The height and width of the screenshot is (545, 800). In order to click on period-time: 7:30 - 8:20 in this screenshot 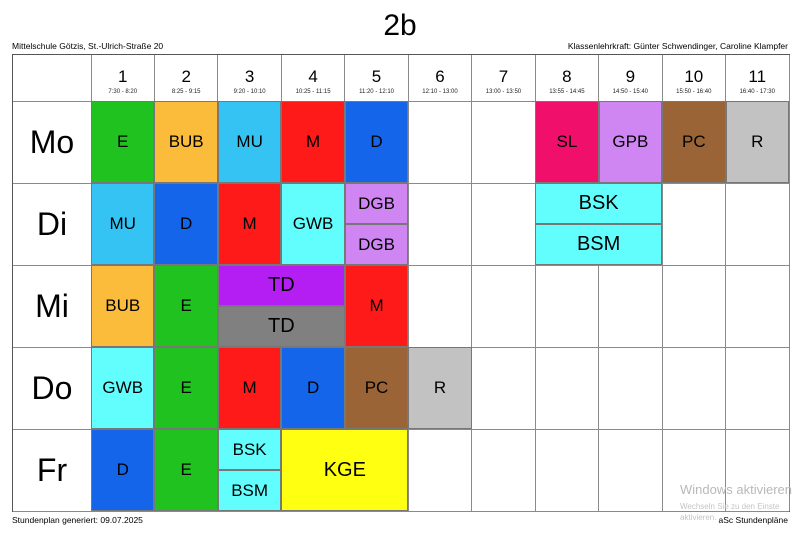, I will do `click(123, 92)`.